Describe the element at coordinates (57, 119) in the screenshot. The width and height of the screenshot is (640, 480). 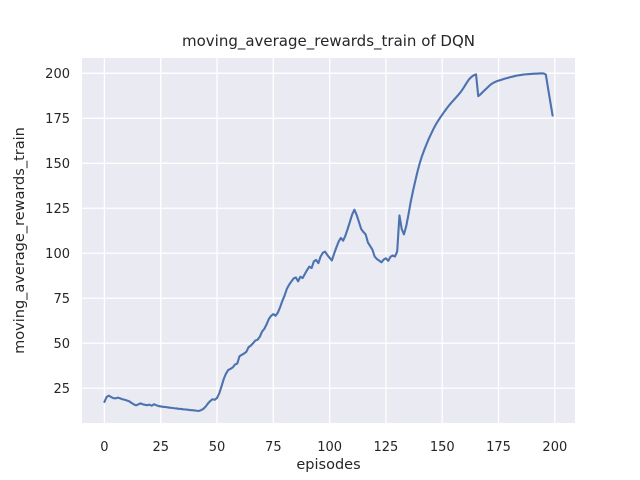
I see `y-tick-label: 175` at that location.